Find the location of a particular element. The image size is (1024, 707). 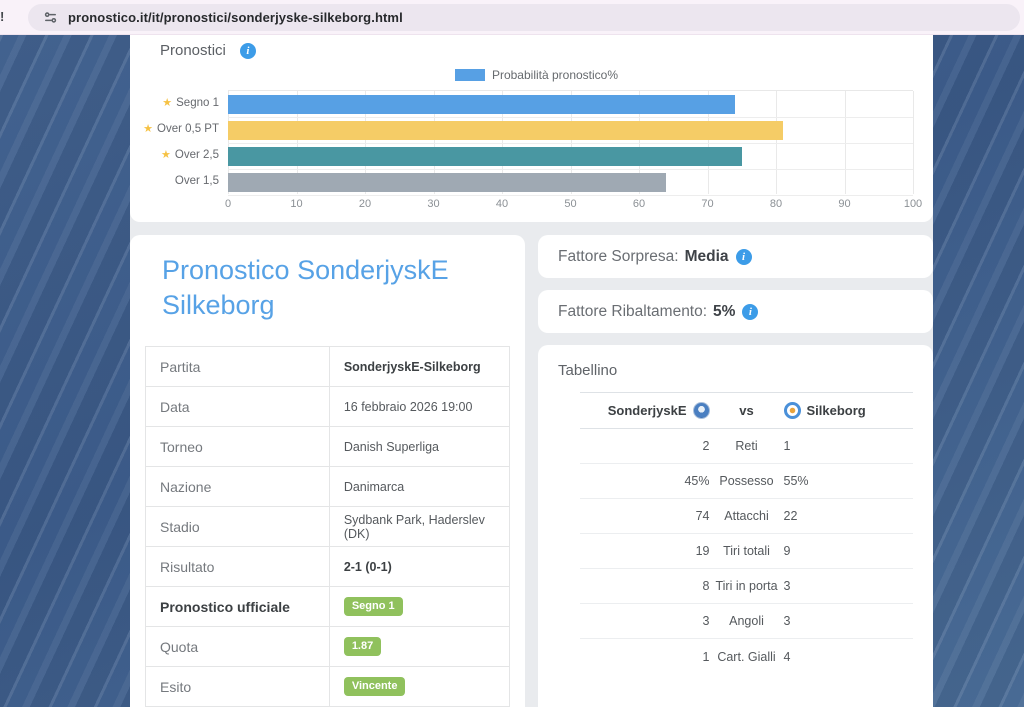

stat-label: Tiri in porta is located at coordinates (746, 586).